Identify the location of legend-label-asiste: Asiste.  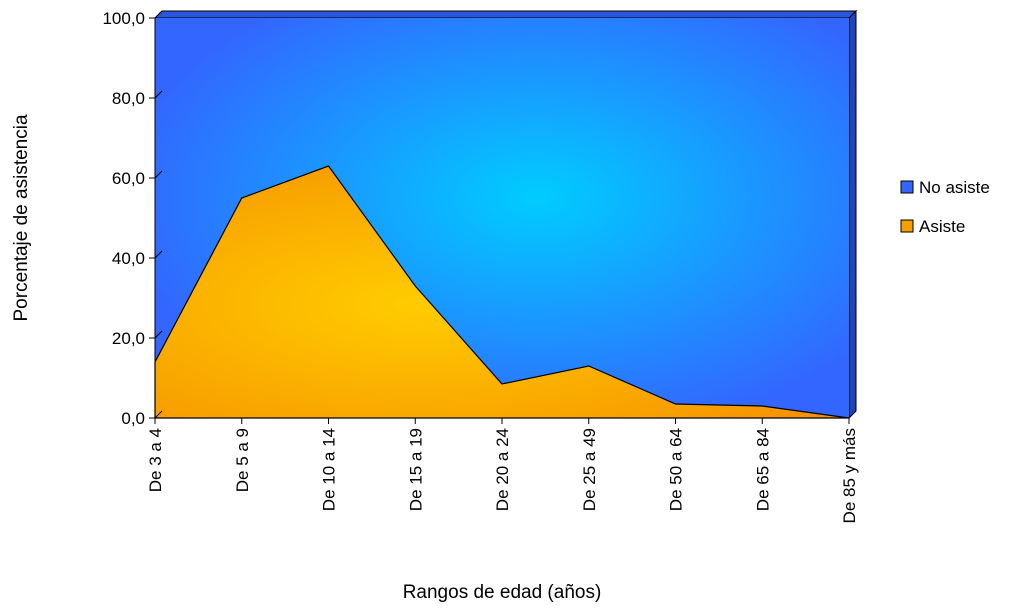
(942, 226).